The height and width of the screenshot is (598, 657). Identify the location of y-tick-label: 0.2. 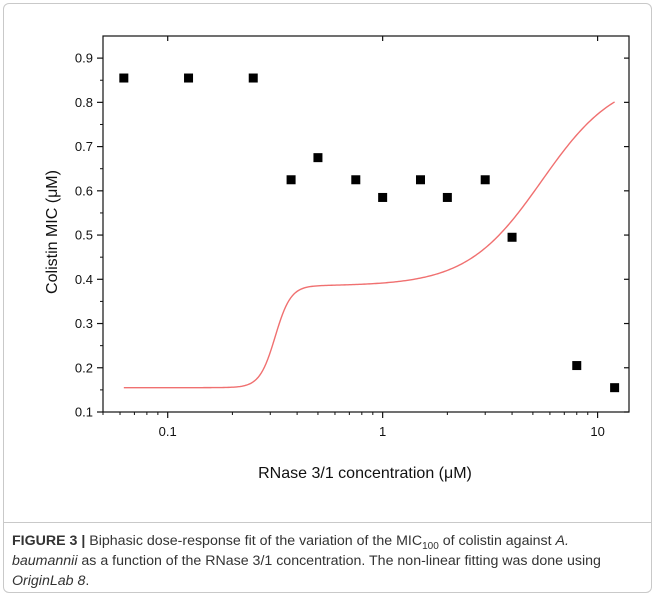
(84, 367).